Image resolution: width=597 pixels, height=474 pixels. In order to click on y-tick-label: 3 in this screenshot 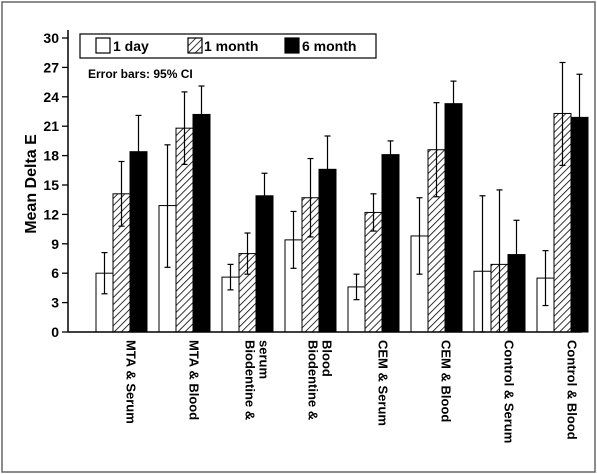, I will do `click(55, 303)`.